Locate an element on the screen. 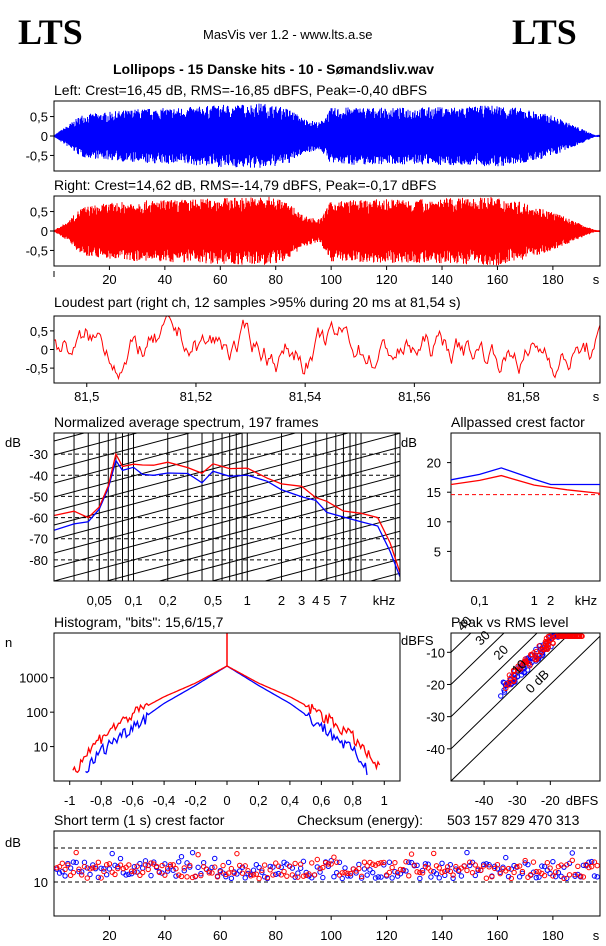  histogram-xtick-label: 0,2 is located at coordinates (258, 800).